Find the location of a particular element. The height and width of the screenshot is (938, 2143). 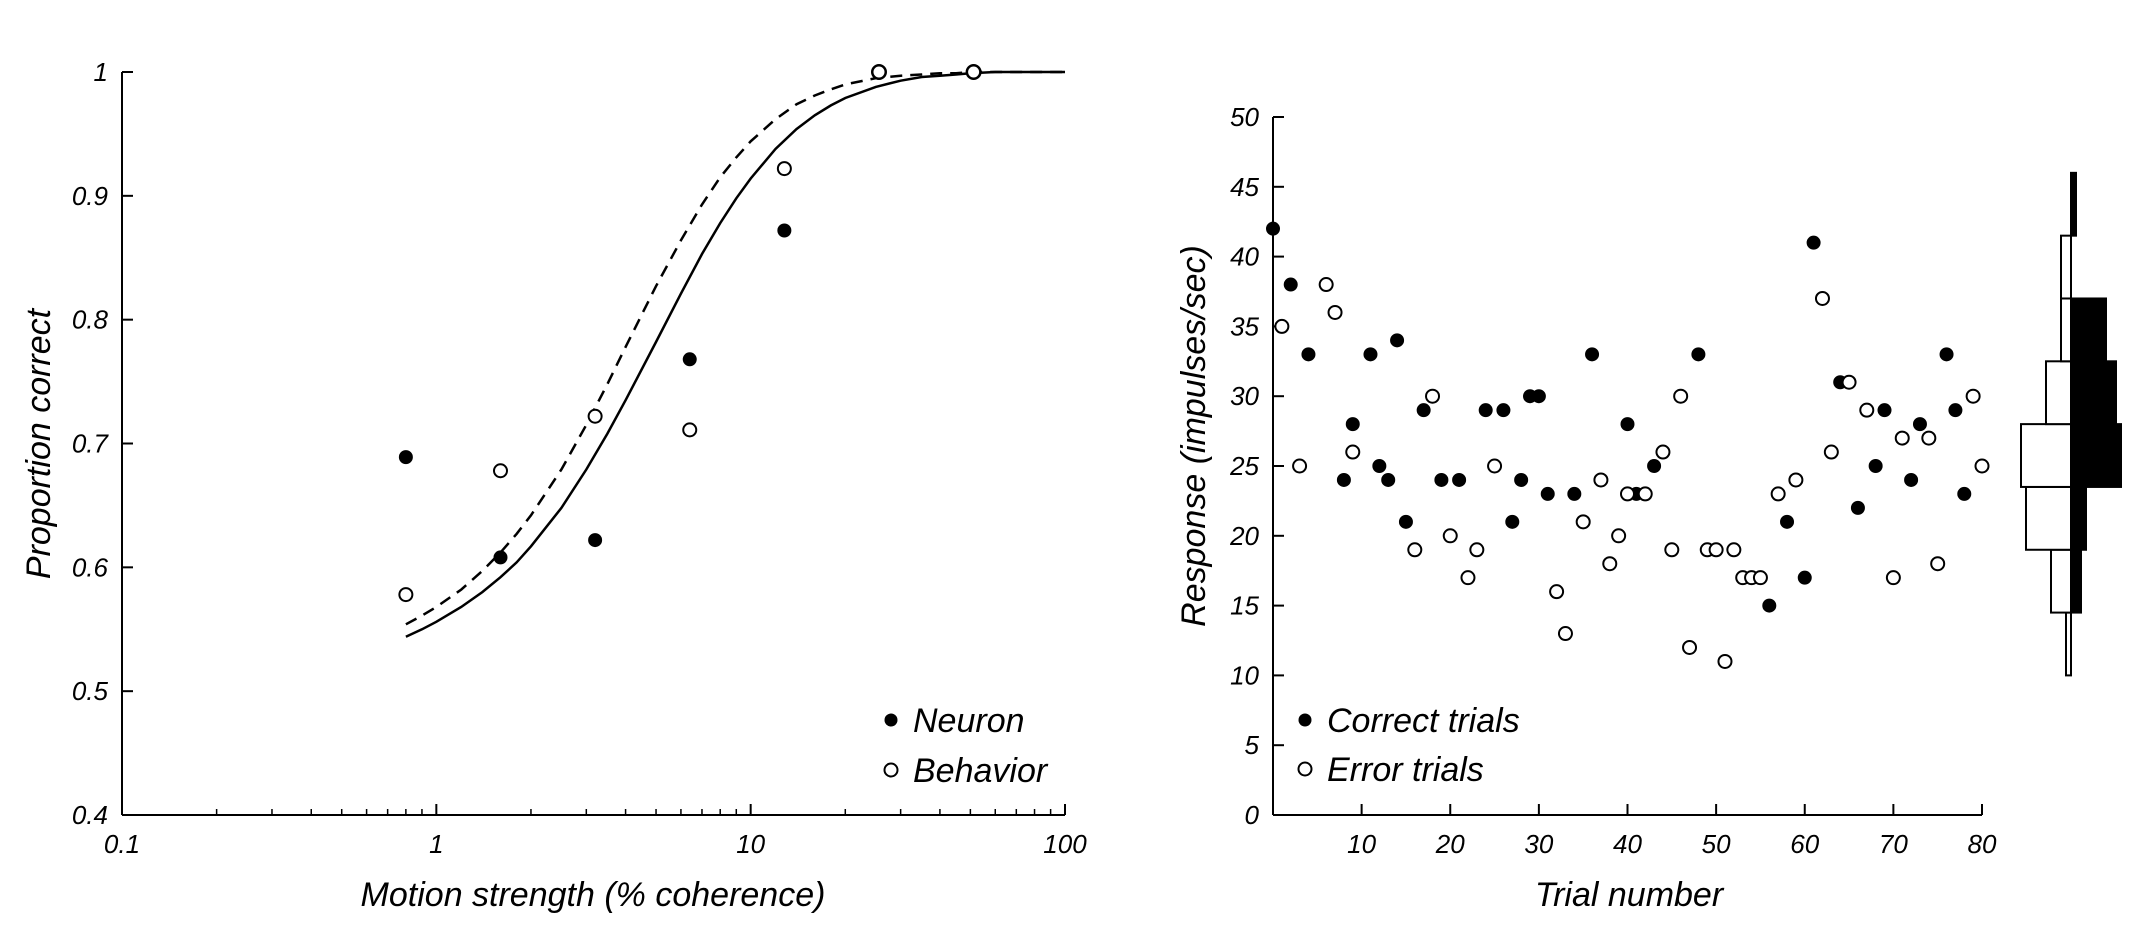

legend-neuron-marker is located at coordinates (891, 720).